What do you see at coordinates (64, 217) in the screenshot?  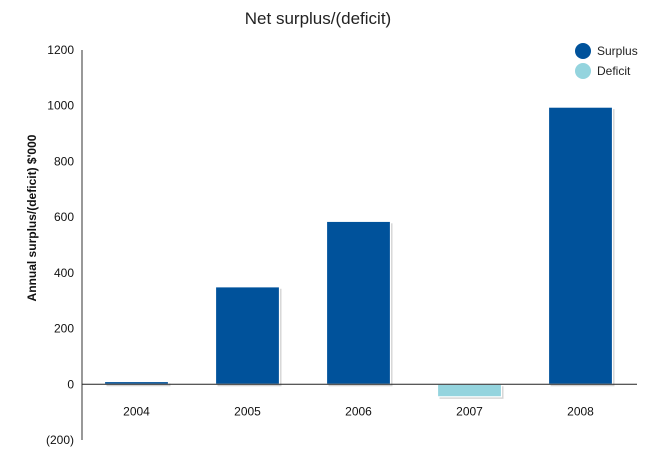 I see `y-tick-label: 600` at bounding box center [64, 217].